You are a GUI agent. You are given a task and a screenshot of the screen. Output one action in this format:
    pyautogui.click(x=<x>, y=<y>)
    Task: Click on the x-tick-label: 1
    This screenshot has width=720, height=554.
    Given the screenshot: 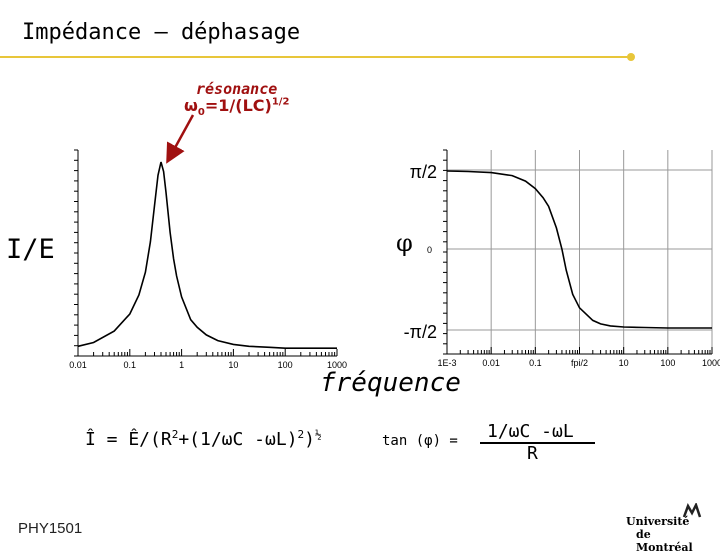 What is the action you would take?
    pyautogui.click(x=181, y=365)
    